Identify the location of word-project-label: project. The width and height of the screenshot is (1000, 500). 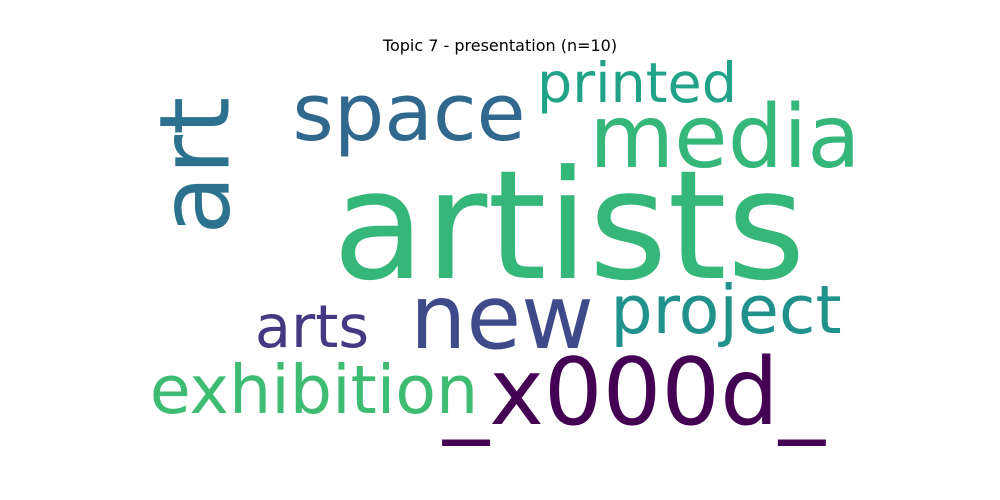
(726, 309).